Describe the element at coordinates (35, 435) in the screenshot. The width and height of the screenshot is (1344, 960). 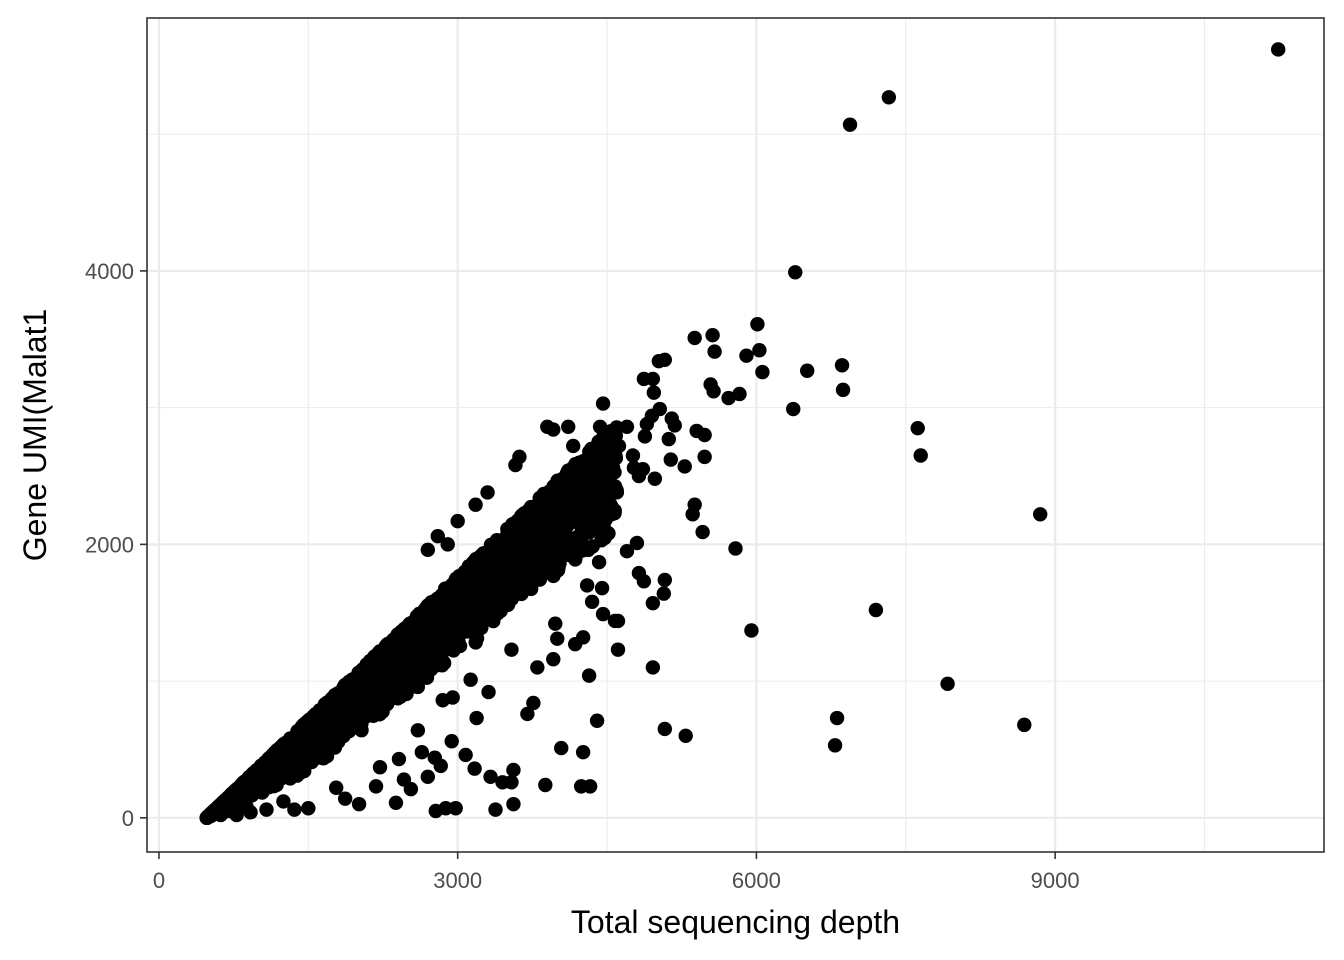
I see `y-axis-title: Gene UMI(Malat1` at that location.